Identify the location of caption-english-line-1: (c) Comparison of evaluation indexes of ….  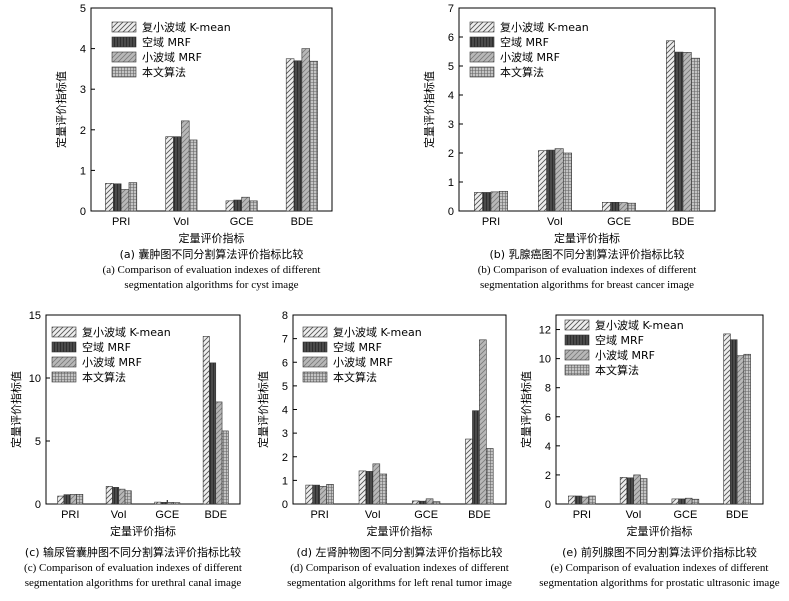
(133, 568).